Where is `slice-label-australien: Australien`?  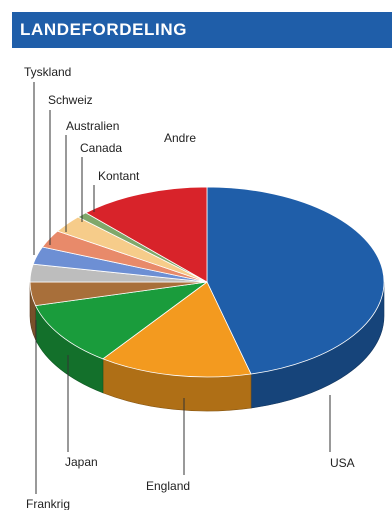
slice-label-australien: Australien is located at coordinates (92, 126).